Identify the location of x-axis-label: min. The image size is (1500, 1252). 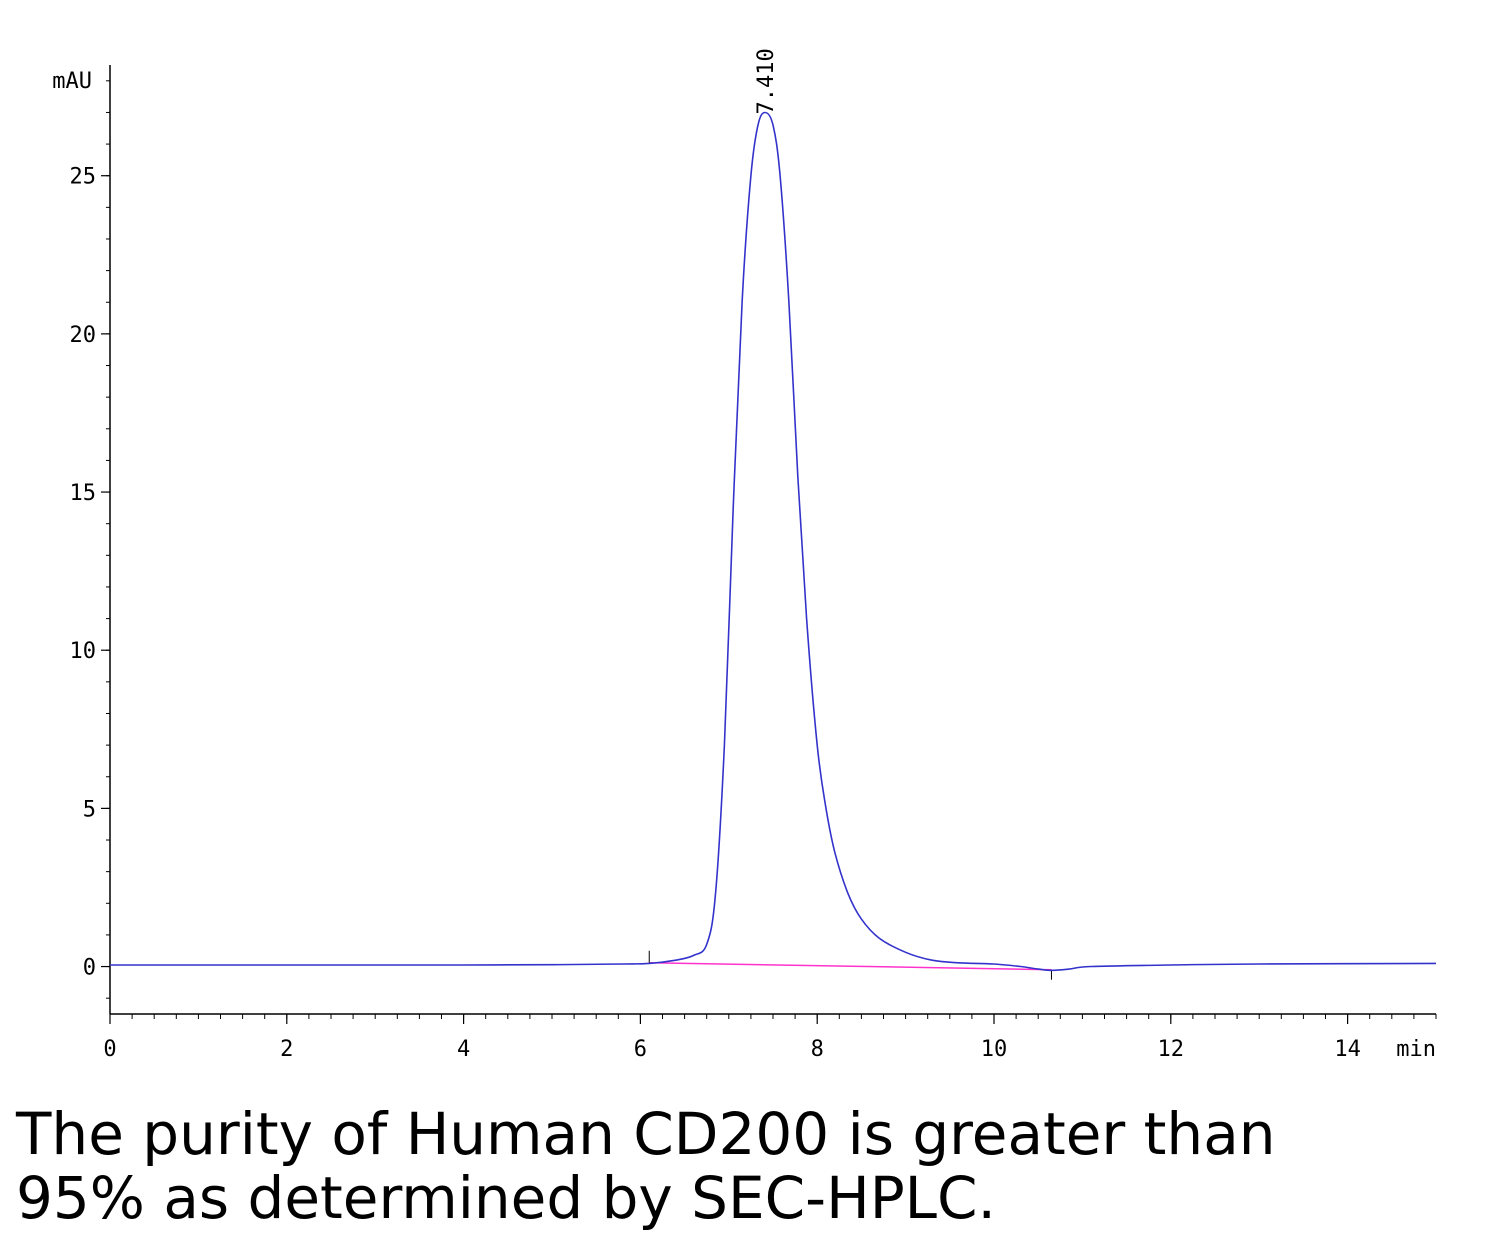
(1416, 1049).